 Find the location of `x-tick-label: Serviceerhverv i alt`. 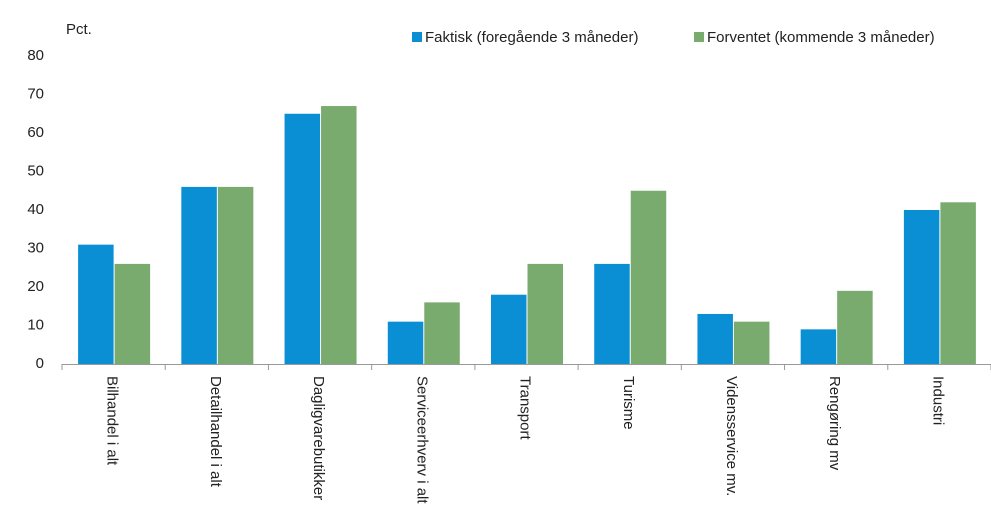

x-tick-label: Serviceerhverv i alt is located at coordinates (421, 440).